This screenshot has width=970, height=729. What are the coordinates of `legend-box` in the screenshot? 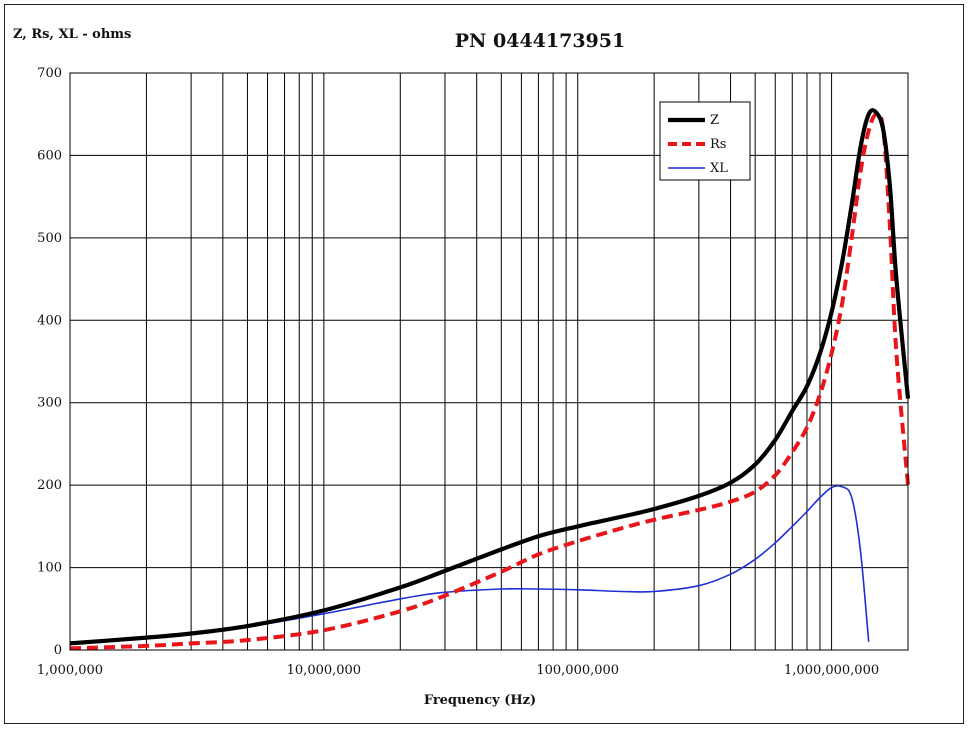 It's located at (705, 141).